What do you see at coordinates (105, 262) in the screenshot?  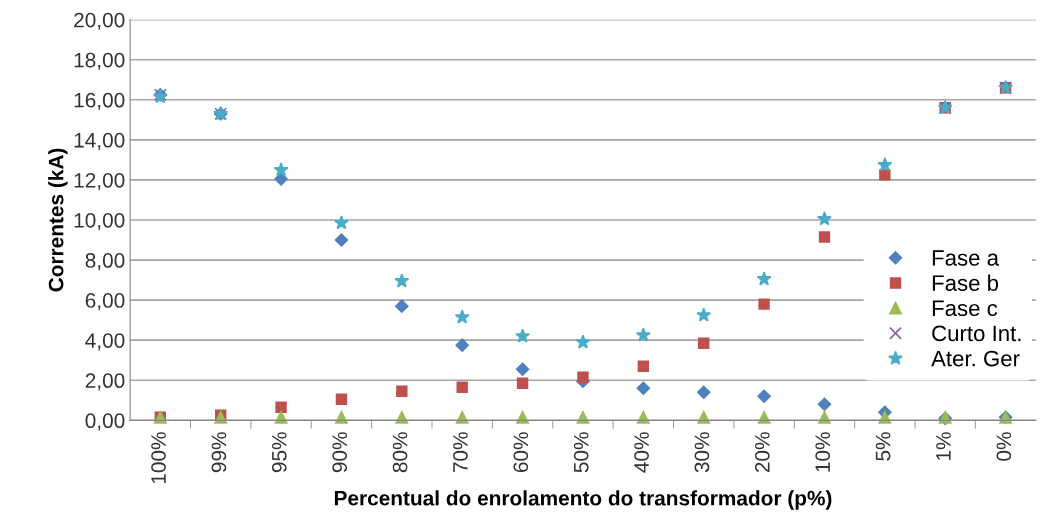 I see `y-tick-label: 8,00` at bounding box center [105, 262].